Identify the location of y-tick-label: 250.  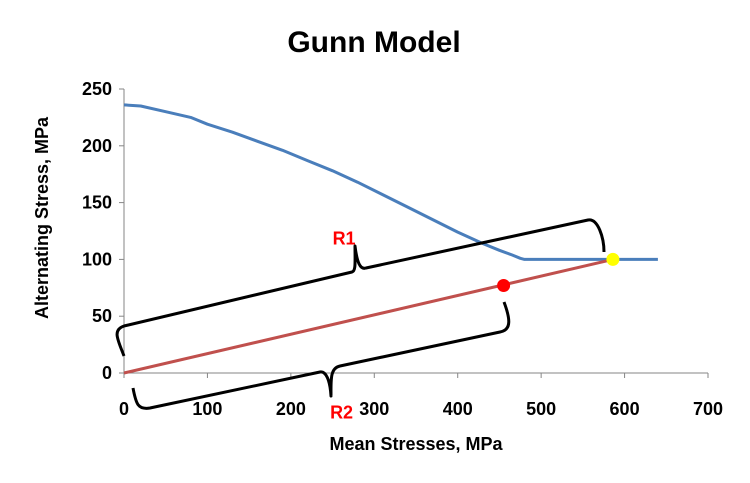
(97, 89).